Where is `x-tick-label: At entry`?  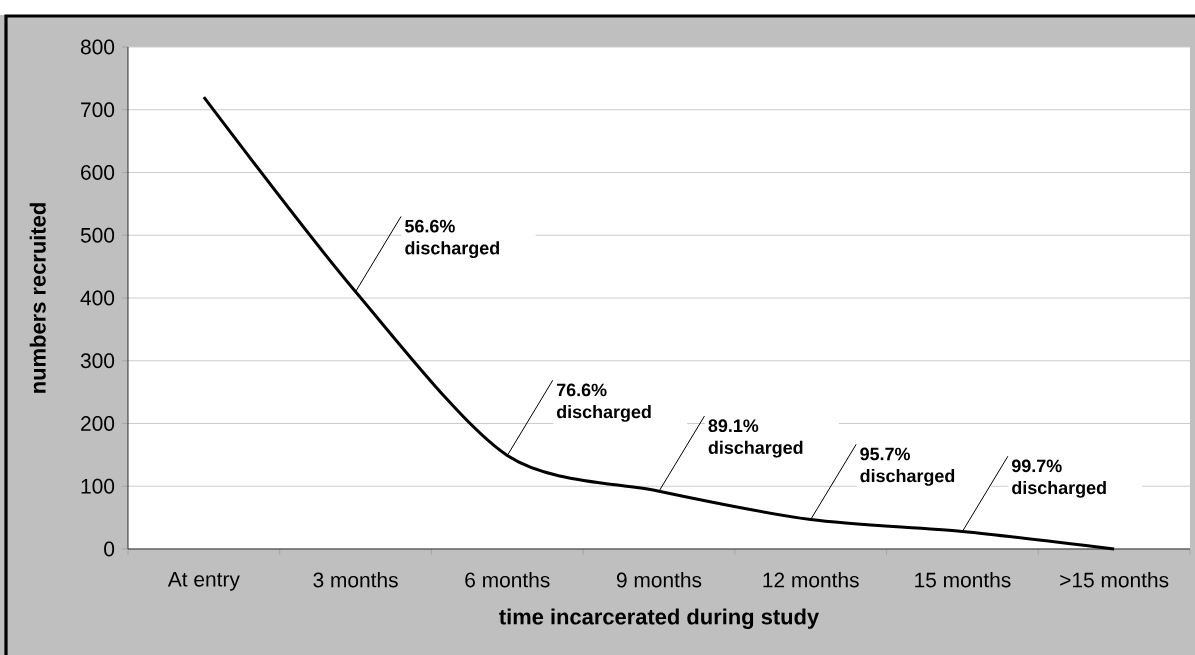
x-tick-label: At entry is located at coordinates (203, 581).